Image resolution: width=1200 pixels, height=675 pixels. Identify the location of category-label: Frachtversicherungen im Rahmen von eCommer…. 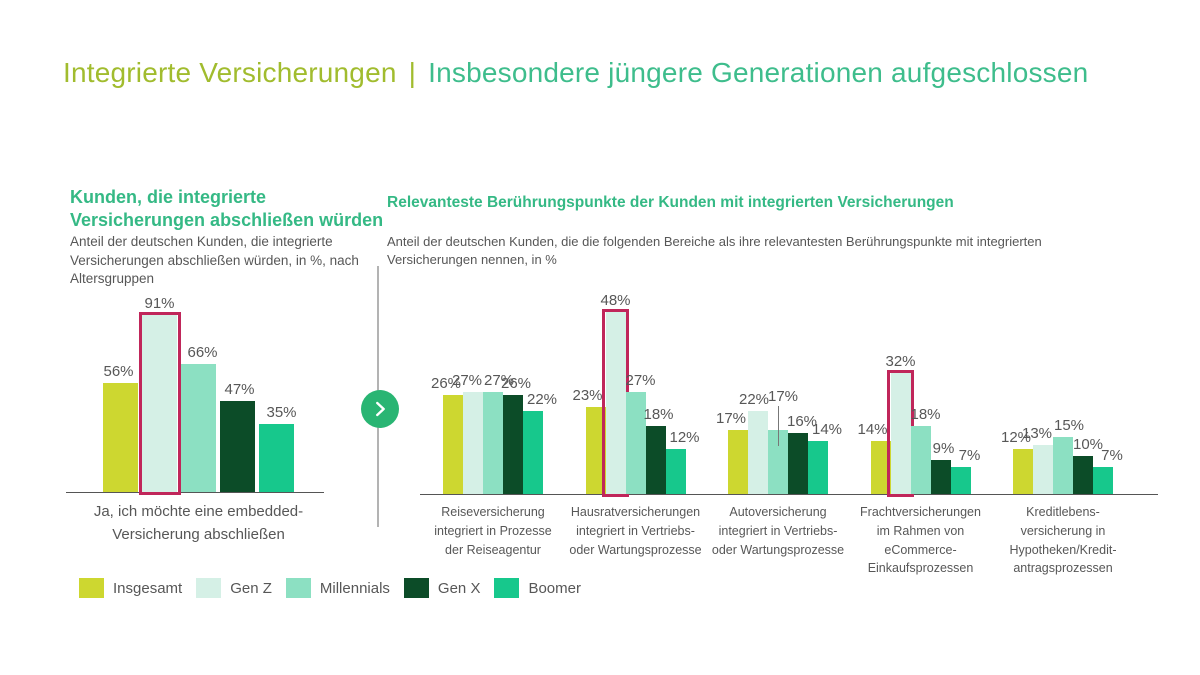
(921, 540).